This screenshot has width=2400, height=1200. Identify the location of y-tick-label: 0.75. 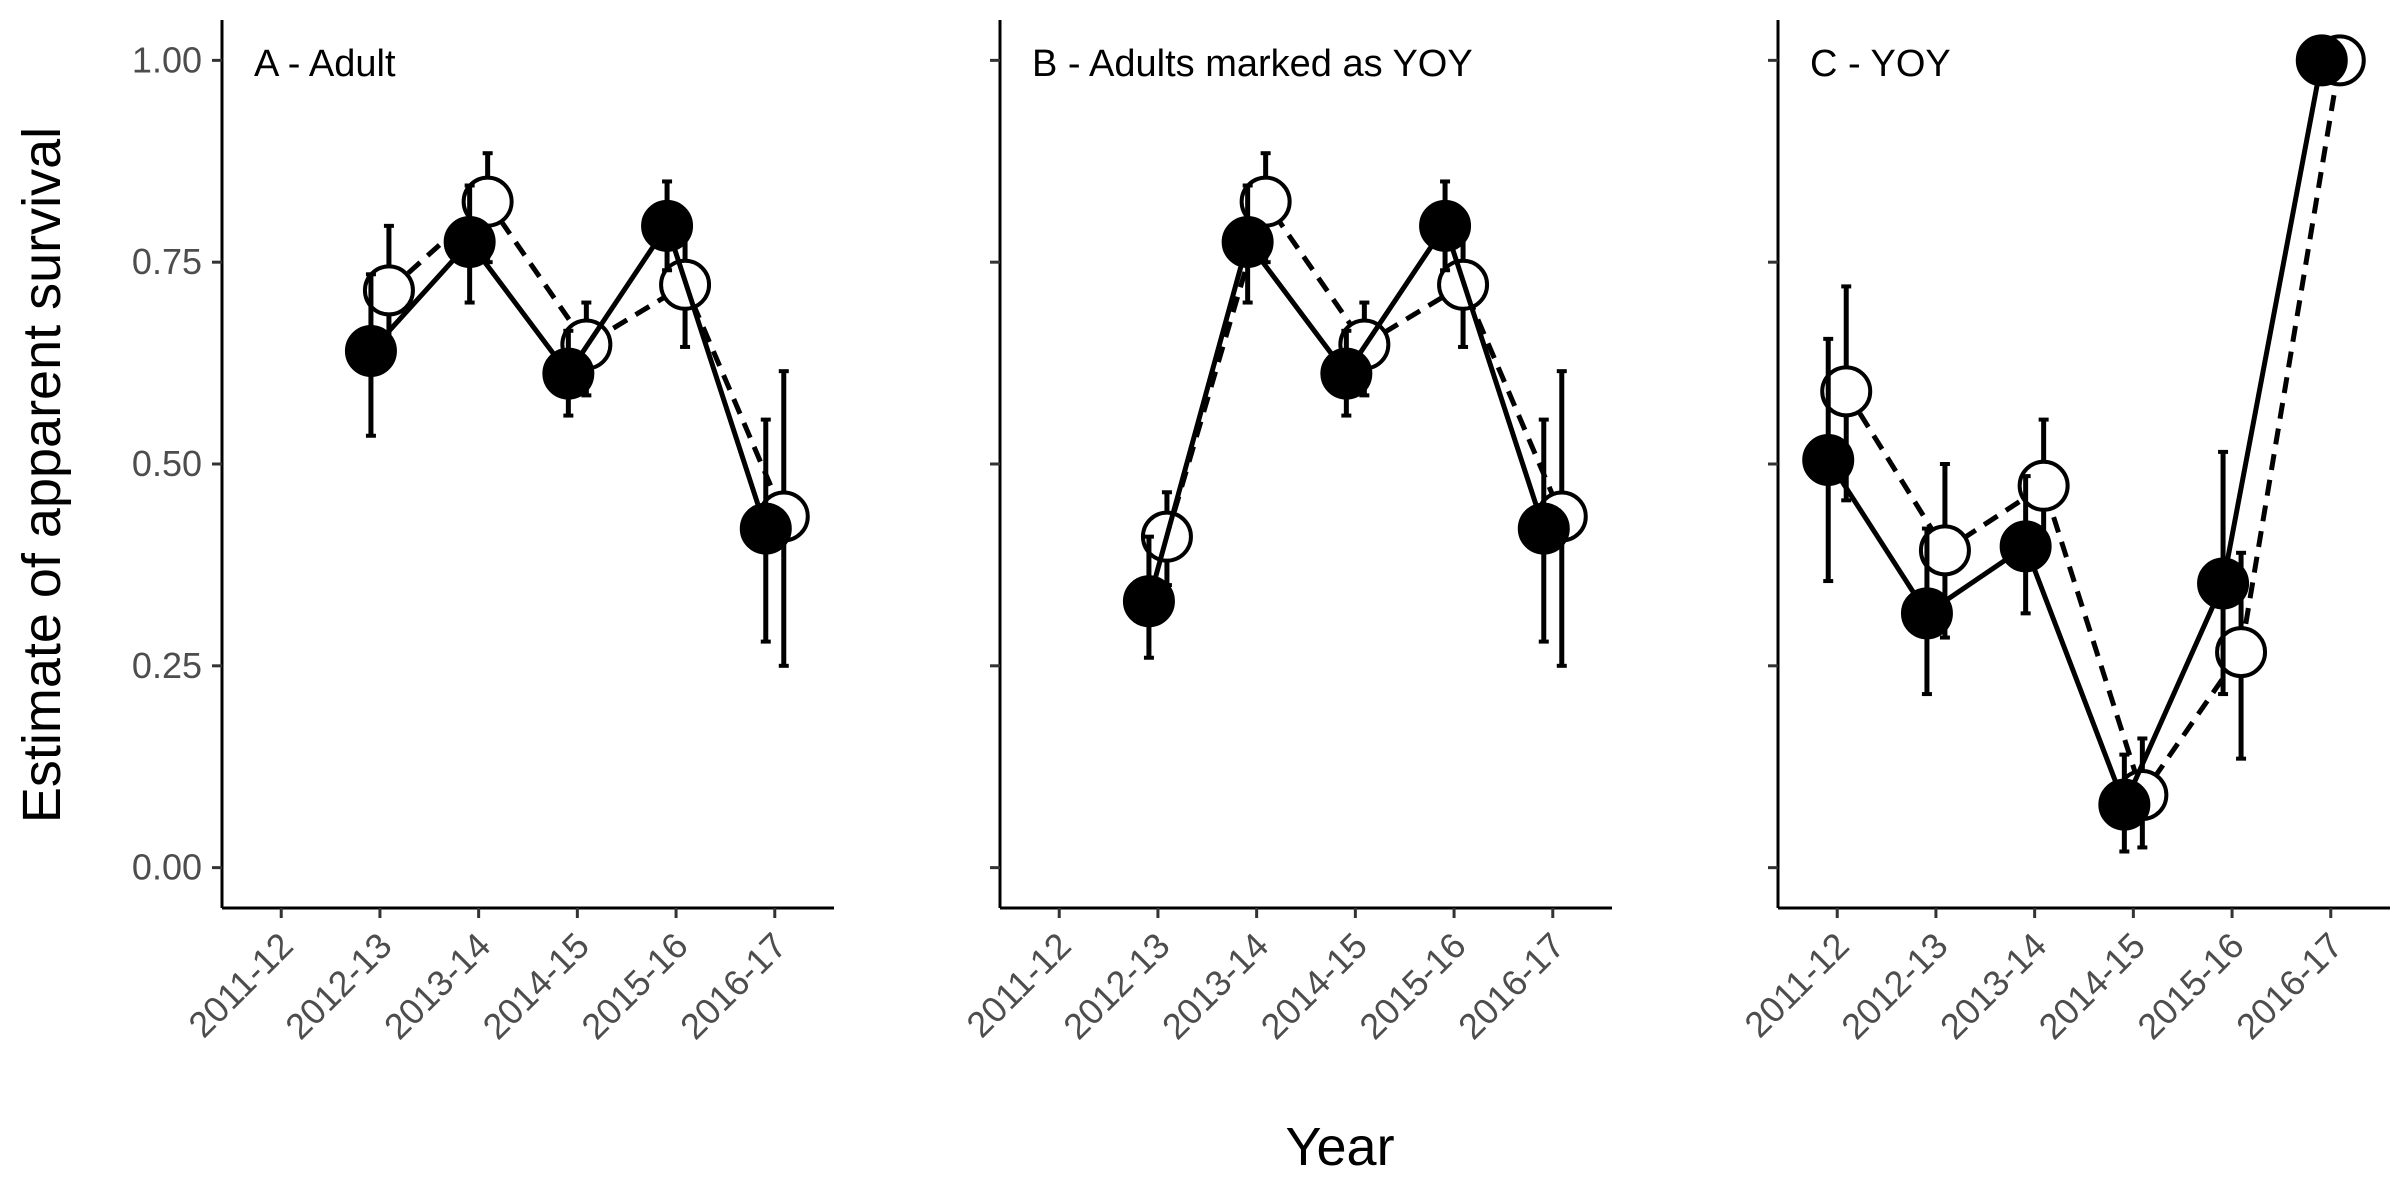
(167, 261).